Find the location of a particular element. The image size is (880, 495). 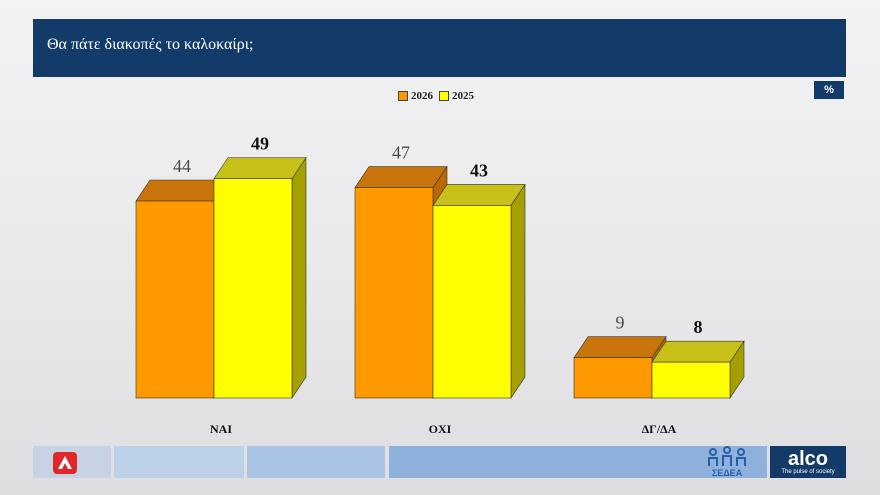

data-label-series-2026-cat-2: 9 is located at coordinates (620, 323).